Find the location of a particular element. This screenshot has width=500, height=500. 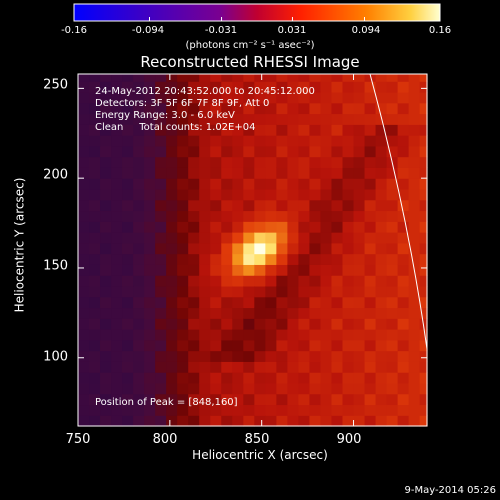

colorbar-tick-label: -0.094 is located at coordinates (148, 30).